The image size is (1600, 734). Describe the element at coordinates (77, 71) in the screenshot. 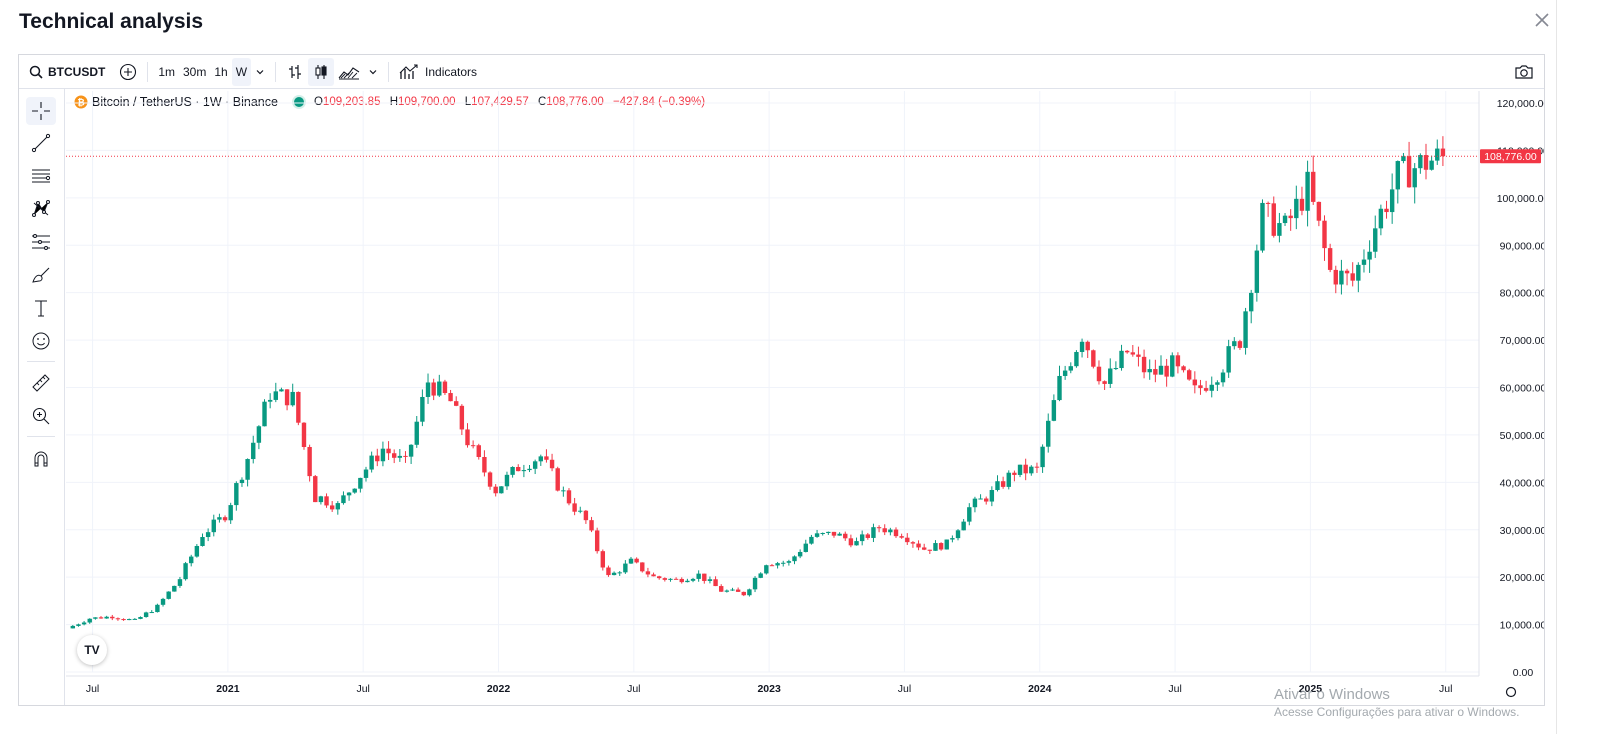

I see `symbol-label: BTCUSDT` at that location.